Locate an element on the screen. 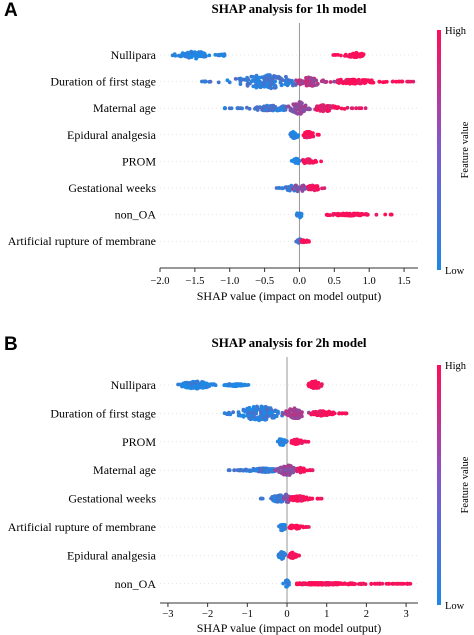 The image size is (474, 635). feature-row: non_OA is located at coordinates (266, 215).